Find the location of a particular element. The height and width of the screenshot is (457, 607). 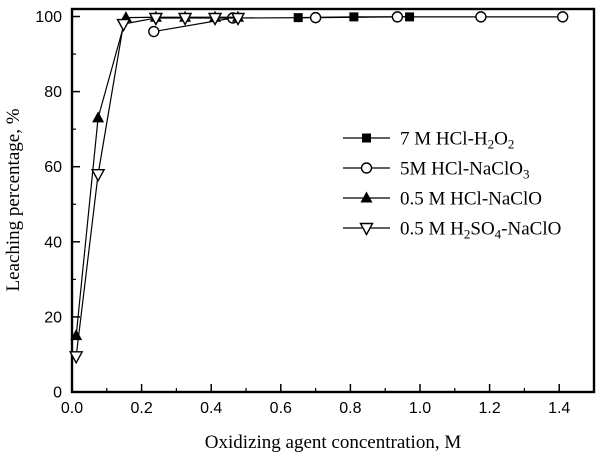

legend-entry-0: 7 M HCl-H2O2 is located at coordinates (428, 140).